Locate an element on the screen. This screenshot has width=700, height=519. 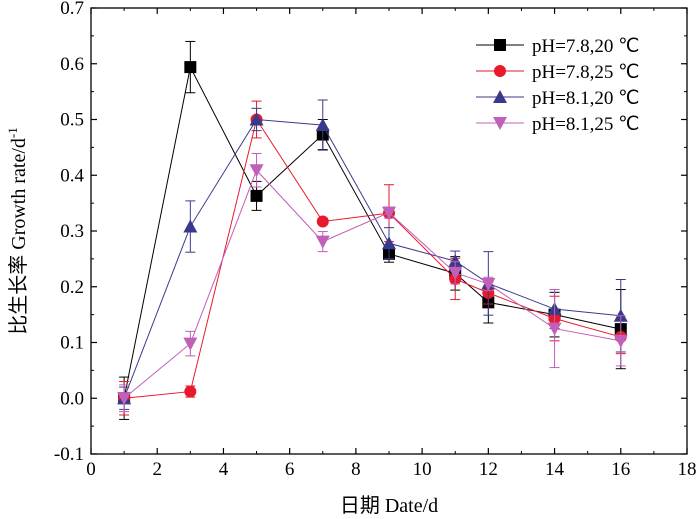
x-tick-label: 16 is located at coordinates (620, 469).